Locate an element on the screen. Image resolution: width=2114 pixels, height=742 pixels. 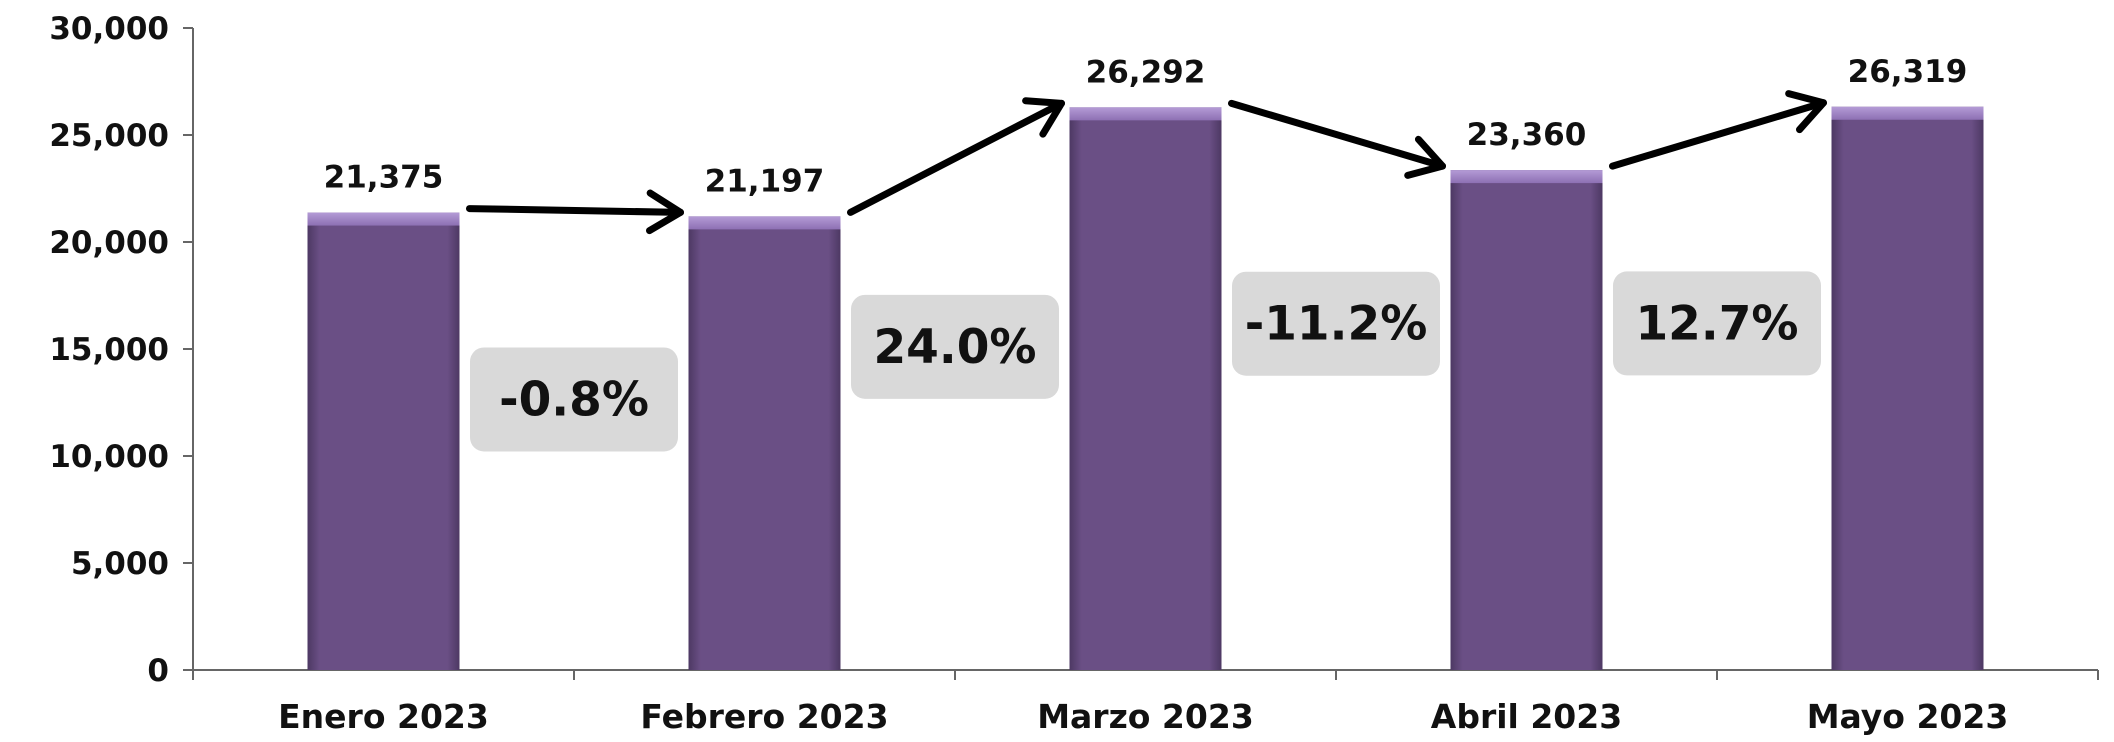
bar-value-label: 21,197 is located at coordinates (765, 181).